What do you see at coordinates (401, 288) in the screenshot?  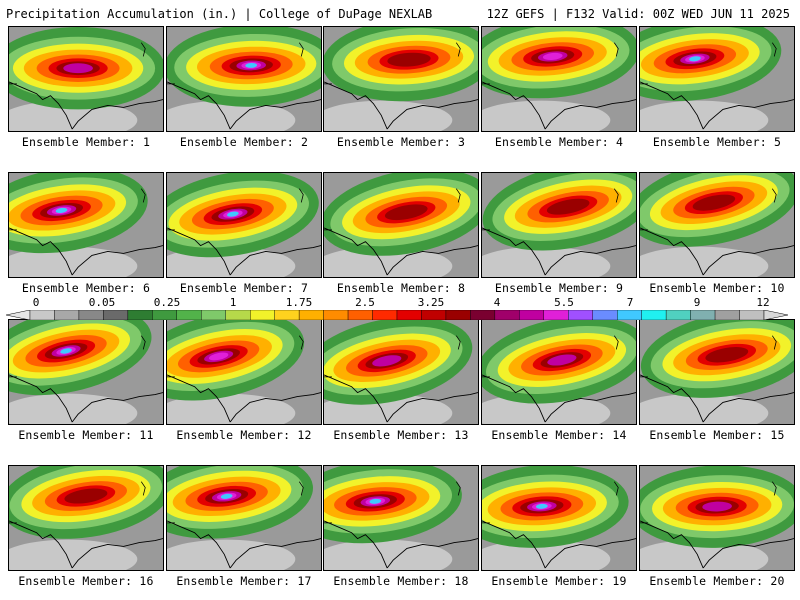 I see `ensemble-member-label: Ensemble Member: 8` at bounding box center [401, 288].